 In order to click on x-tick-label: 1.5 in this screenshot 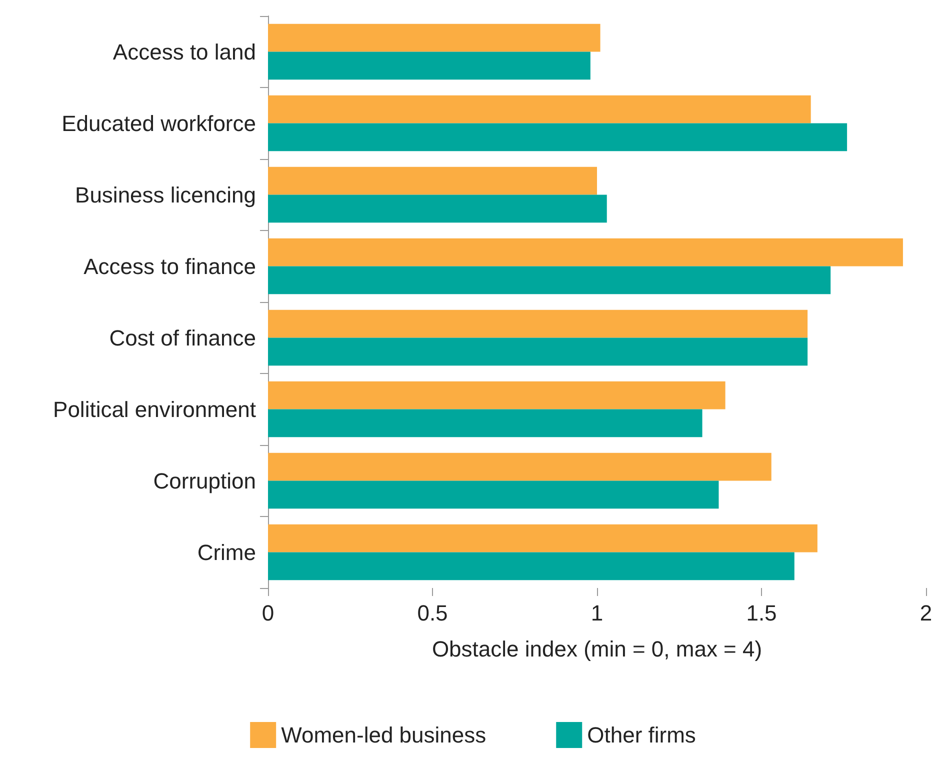, I will do `click(761, 613)`.